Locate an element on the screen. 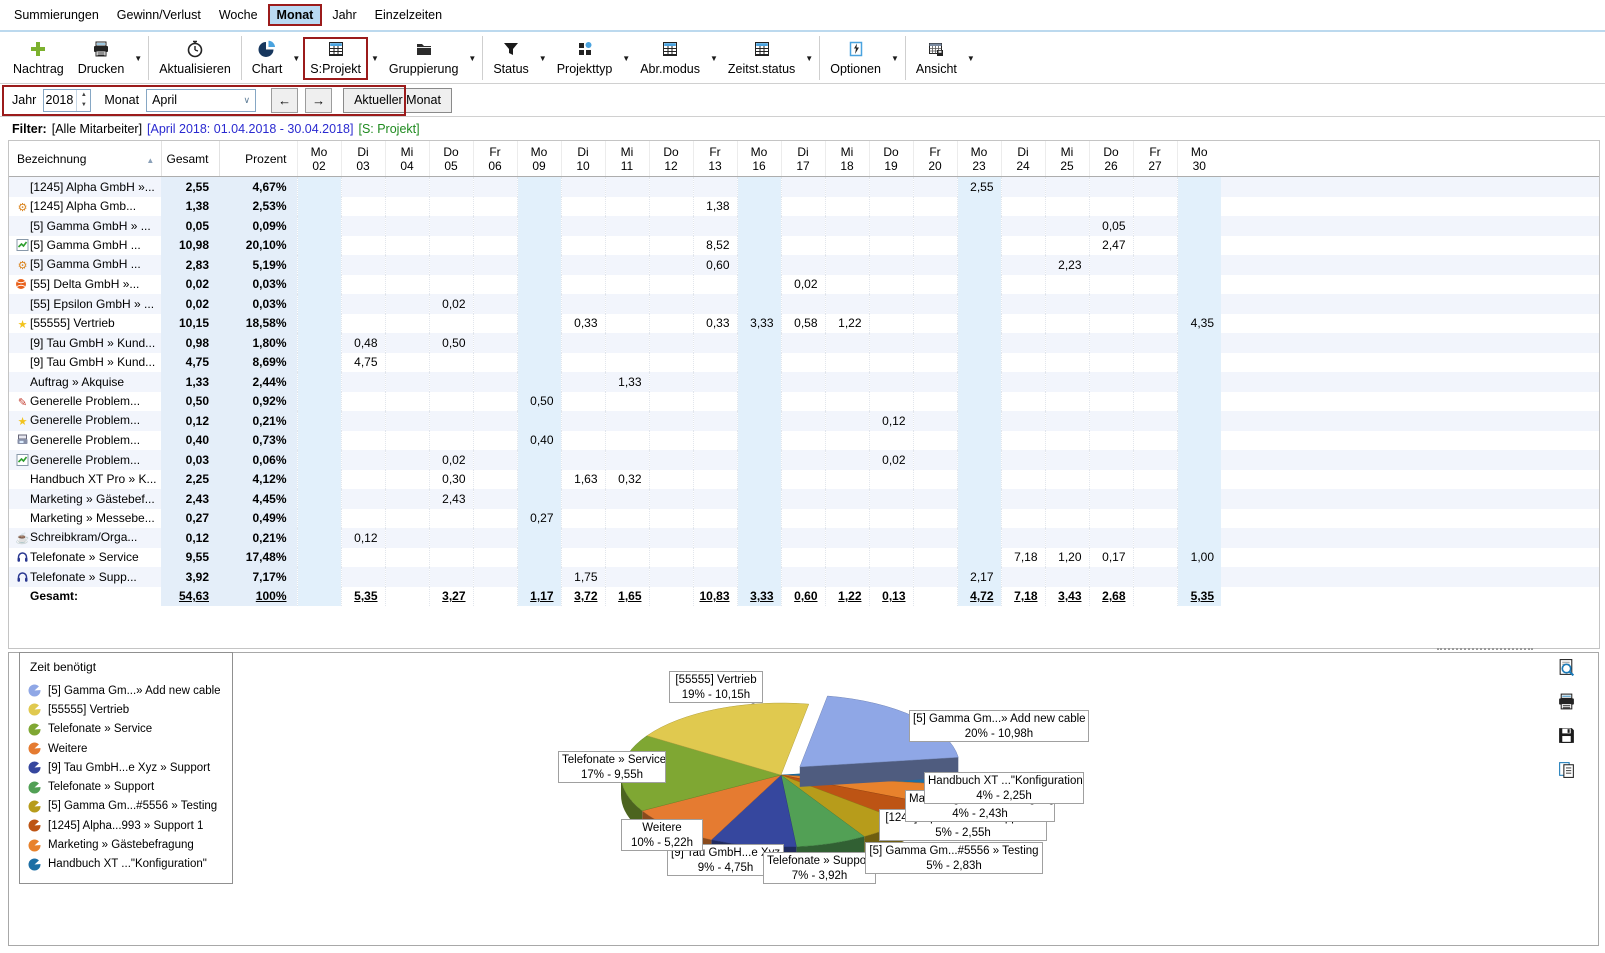 The height and width of the screenshot is (953, 1605). column-header-day: Di 03 is located at coordinates (362, 159).